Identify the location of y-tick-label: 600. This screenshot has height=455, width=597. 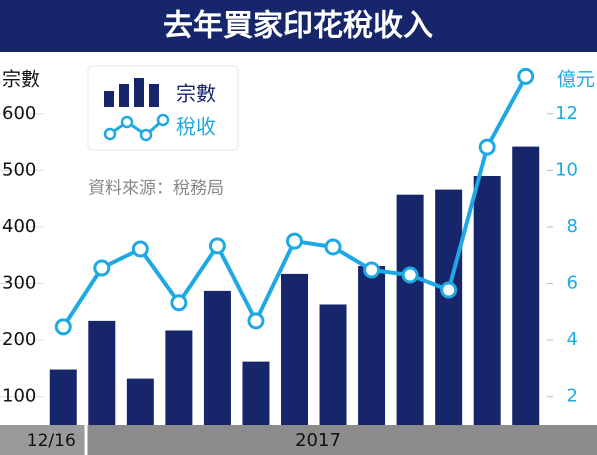
(19, 113).